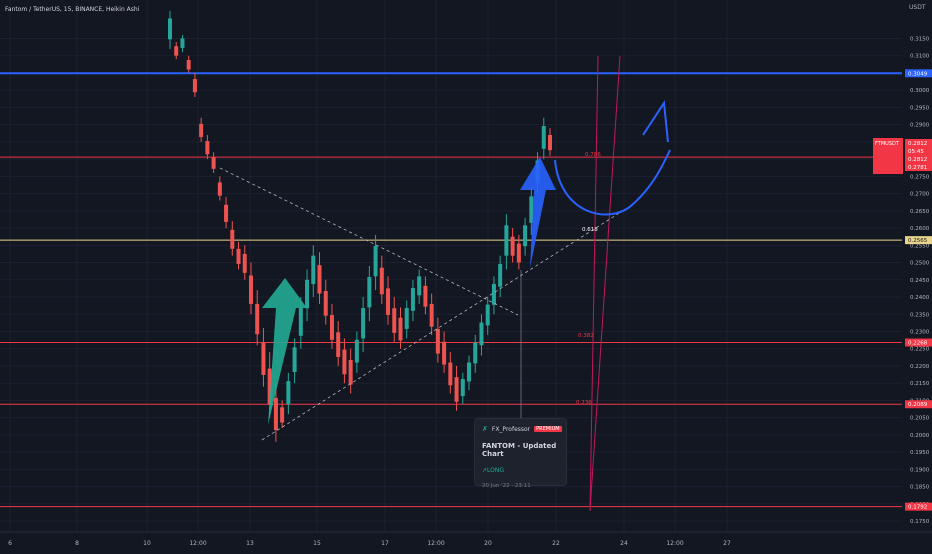 The height and width of the screenshot is (554, 932). What do you see at coordinates (920, 195) in the screenshot?
I see `price-tick-label: 0.2700` at bounding box center [920, 195].